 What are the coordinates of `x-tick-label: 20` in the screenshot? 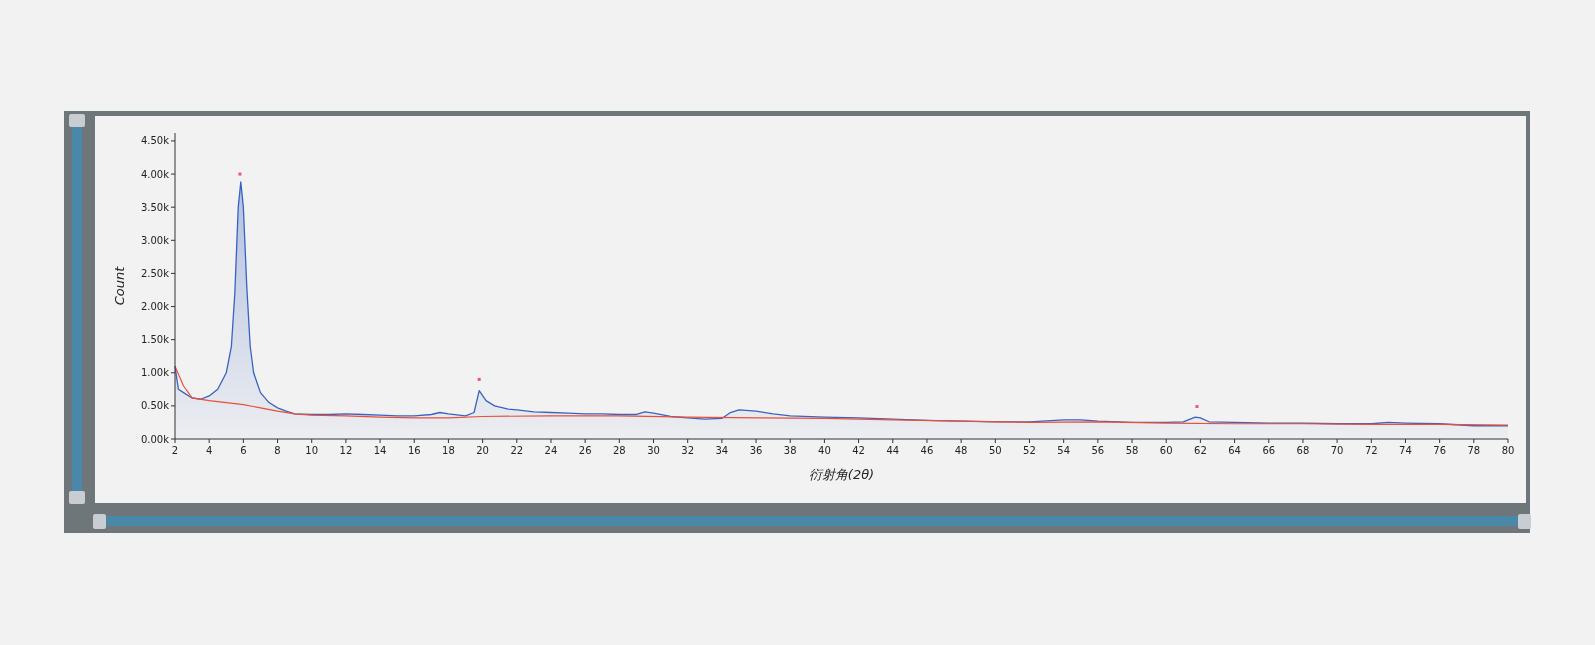 It's located at (482, 450).